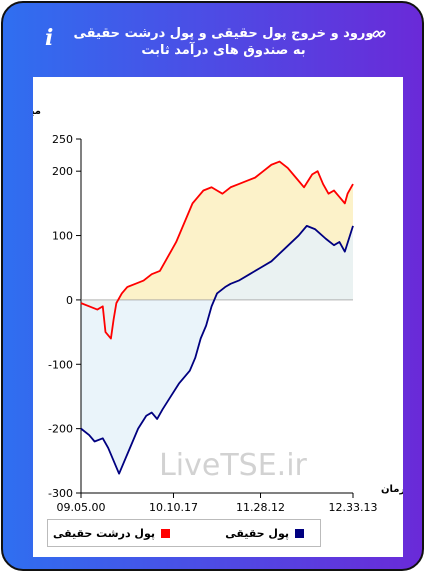 Image resolution: width=427 pixels, height=574 pixels. What do you see at coordinates (165, 533) in the screenshot?
I see `legend-swatch-real-large-money` at bounding box center [165, 533].